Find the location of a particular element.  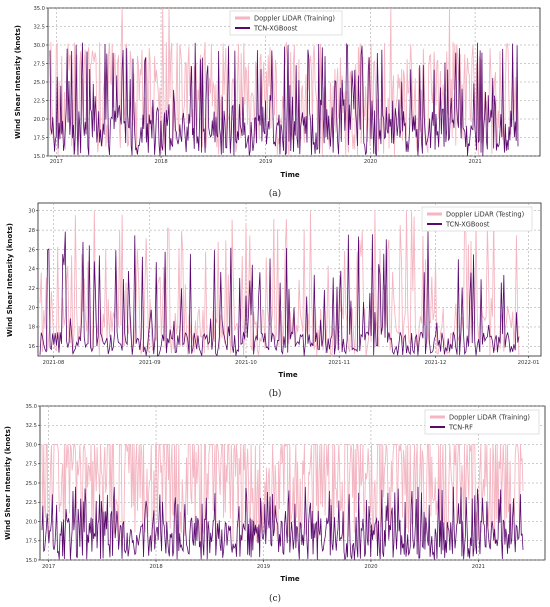

panel-c-legend: Doppler LiDAR (Training) TCN-RF is located at coordinates (482, 422).